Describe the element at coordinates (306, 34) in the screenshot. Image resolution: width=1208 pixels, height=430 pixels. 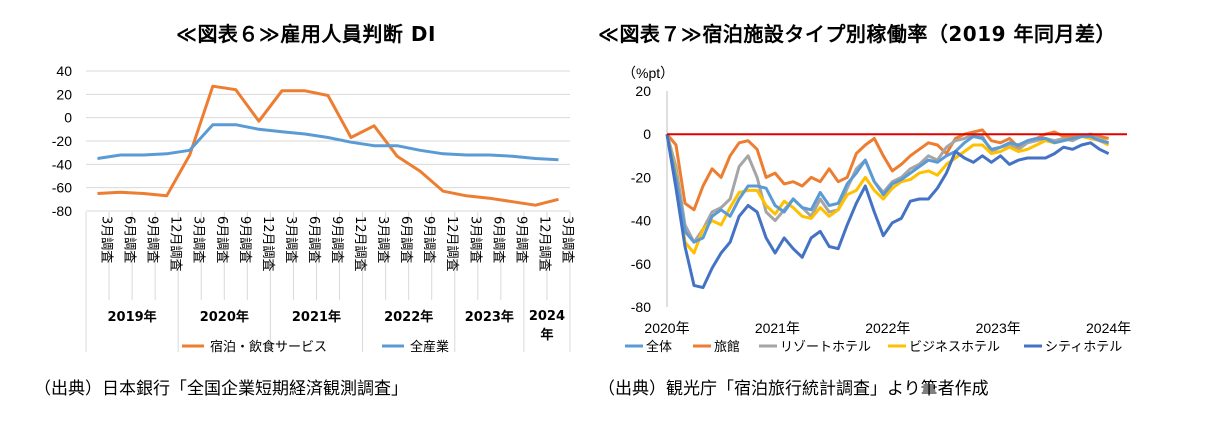
I see `chart6-title: ≪図表６≫雇用人員判断 DI` at that location.